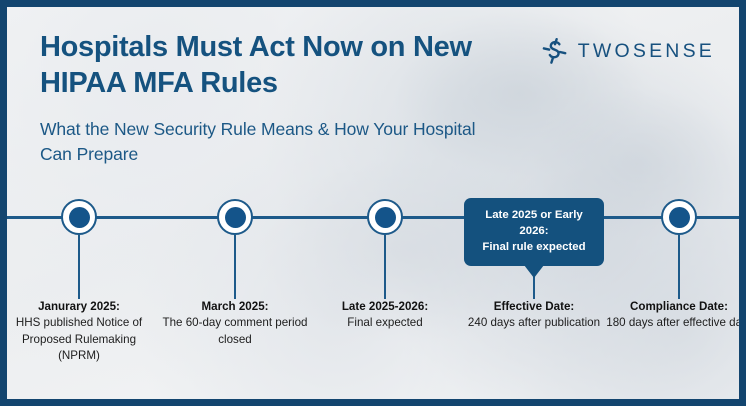 The width and height of the screenshot is (746, 406). Describe the element at coordinates (534, 247) in the screenshot. I see `callout-line-2: Final rule expected` at that location.